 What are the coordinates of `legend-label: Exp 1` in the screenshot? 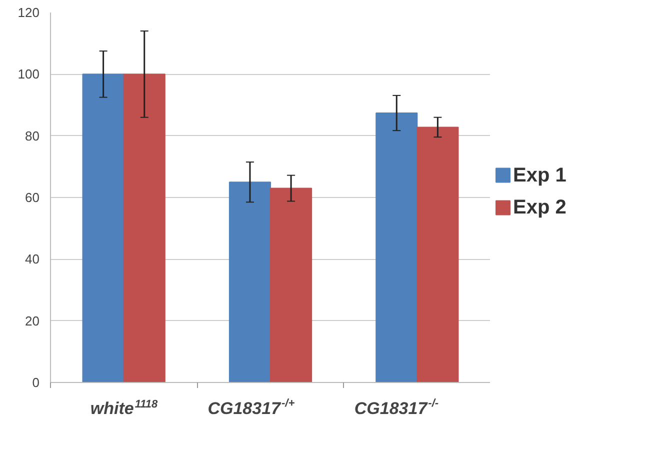 It's located at (539, 175).